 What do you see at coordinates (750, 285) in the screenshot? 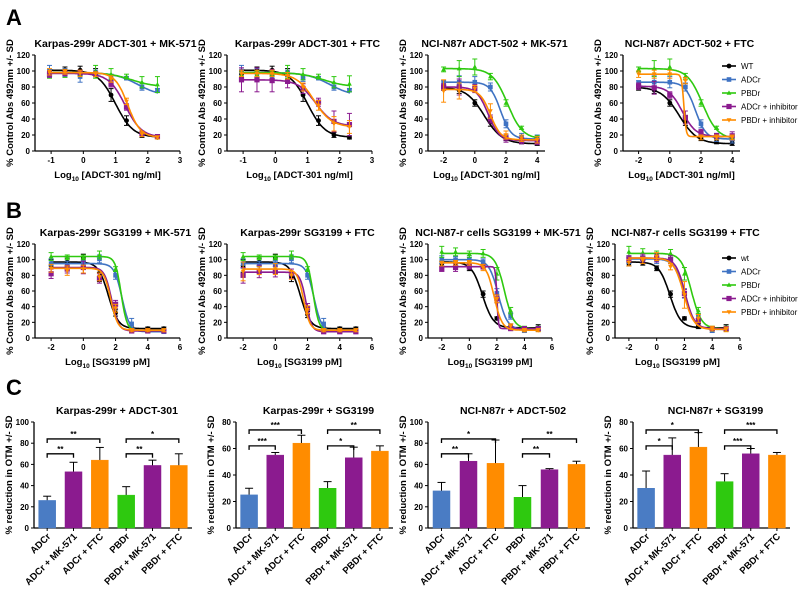
I see `legend-label: PBDr` at bounding box center [750, 285].